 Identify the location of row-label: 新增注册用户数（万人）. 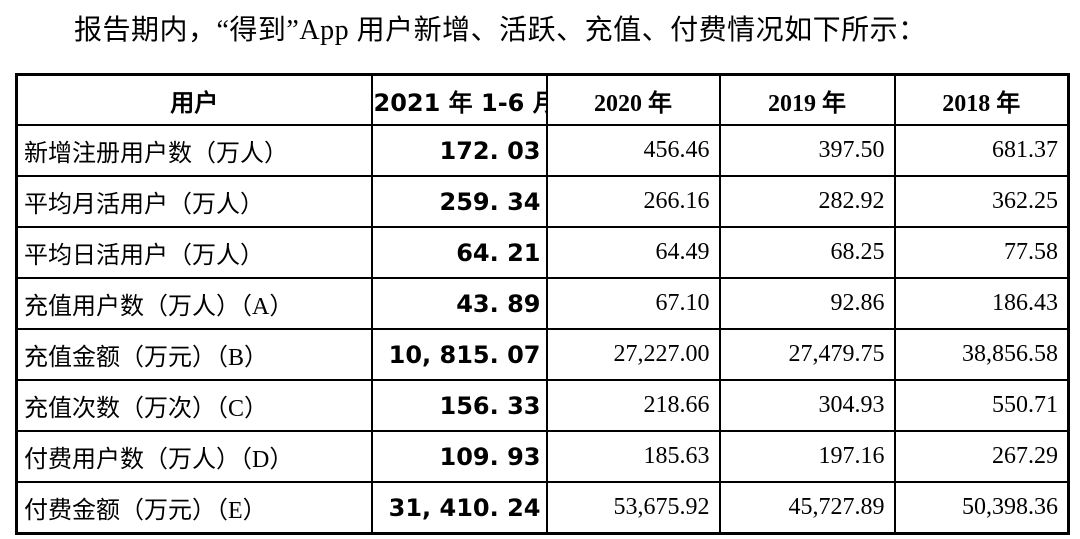
(194, 150).